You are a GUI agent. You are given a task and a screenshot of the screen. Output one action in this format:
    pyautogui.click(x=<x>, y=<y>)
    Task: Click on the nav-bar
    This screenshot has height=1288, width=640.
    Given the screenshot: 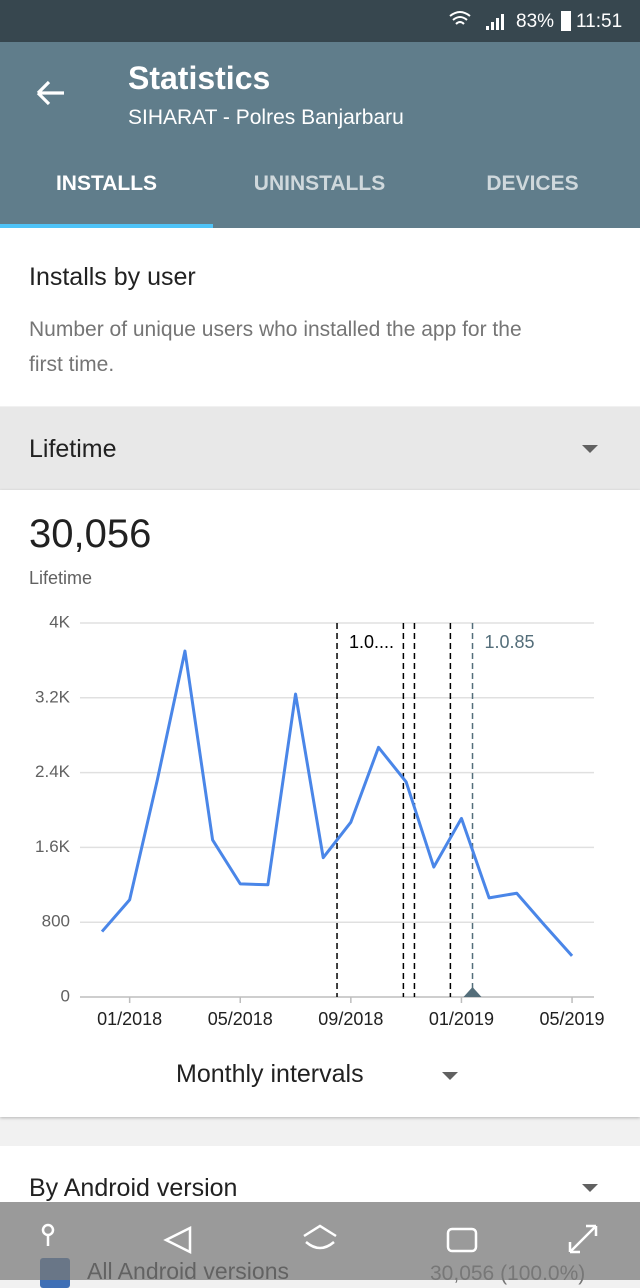 What is the action you would take?
    pyautogui.click(x=320, y=1241)
    